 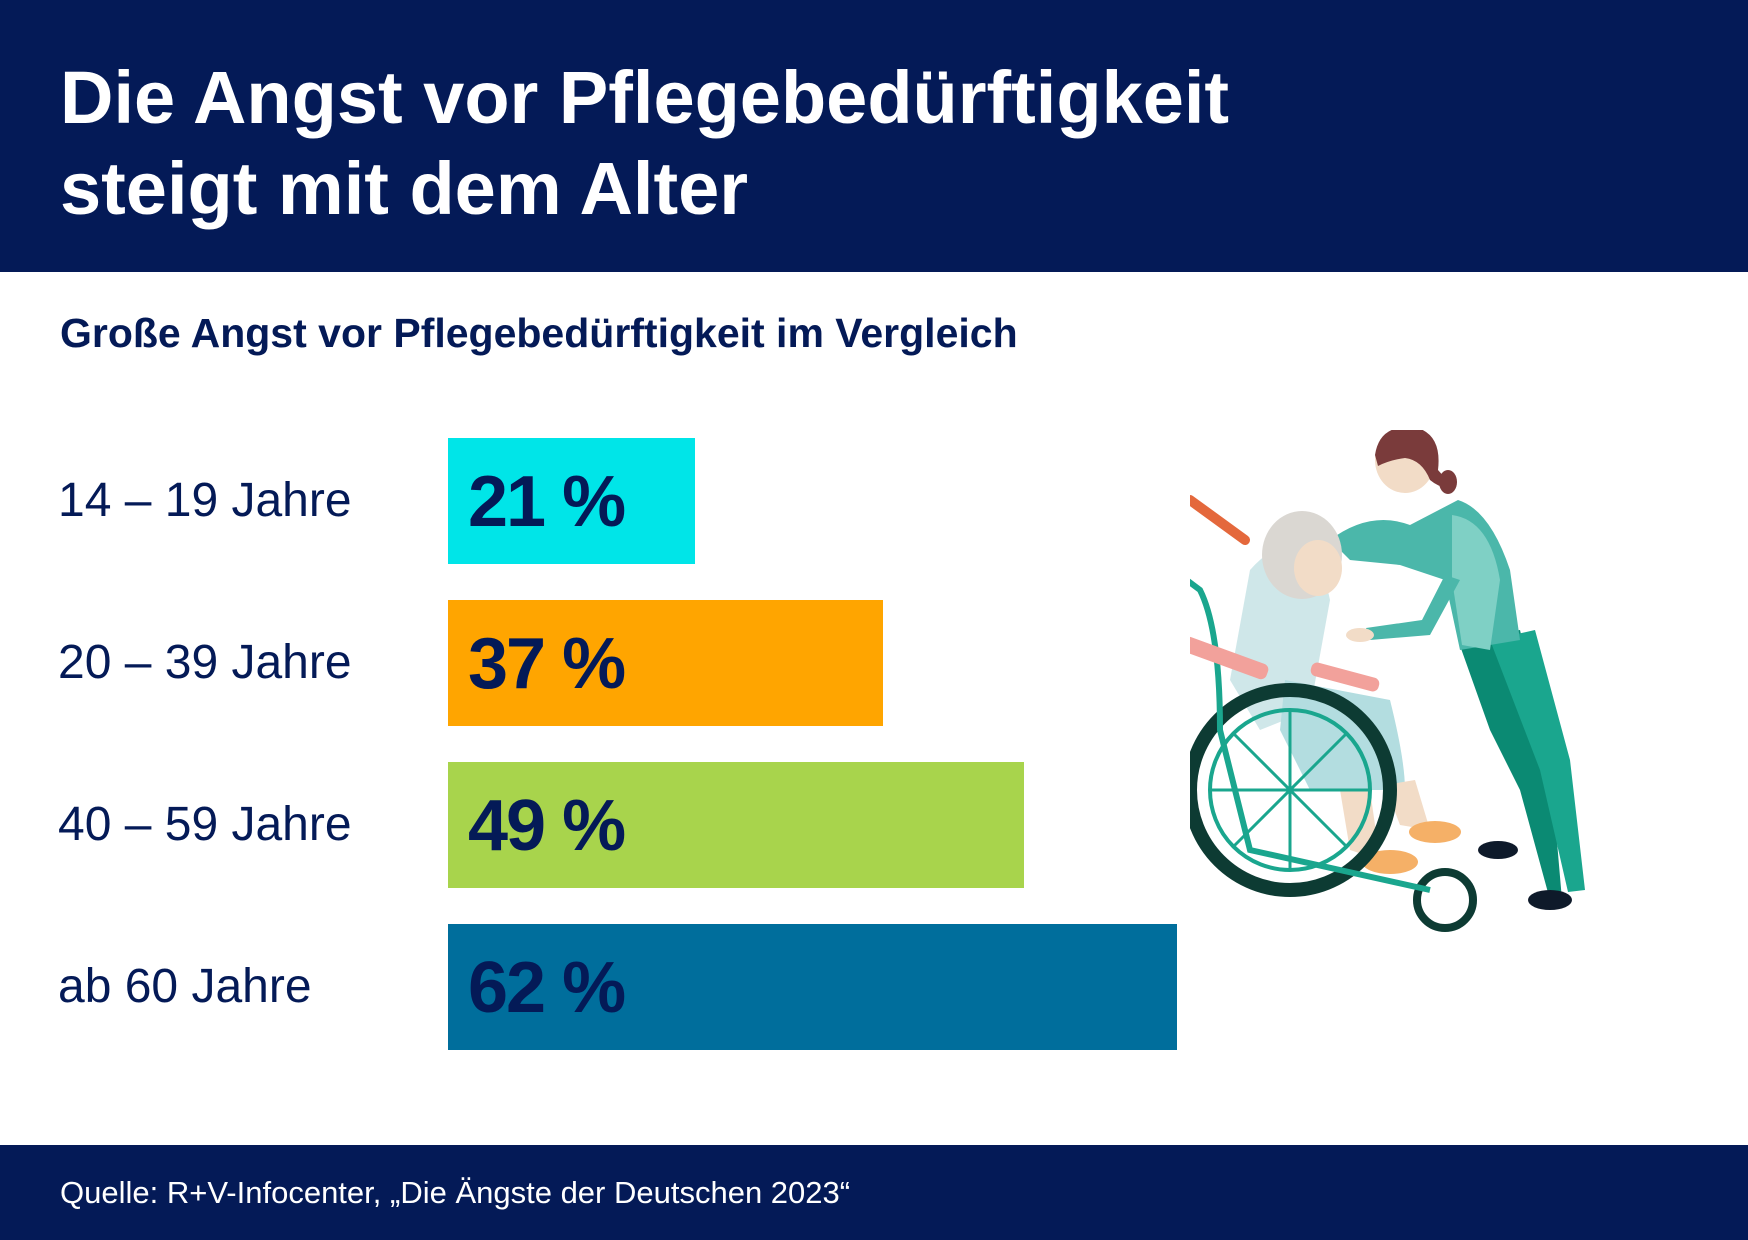 What do you see at coordinates (547, 664) in the screenshot?
I see `bar-value-label: 37 %` at bounding box center [547, 664].